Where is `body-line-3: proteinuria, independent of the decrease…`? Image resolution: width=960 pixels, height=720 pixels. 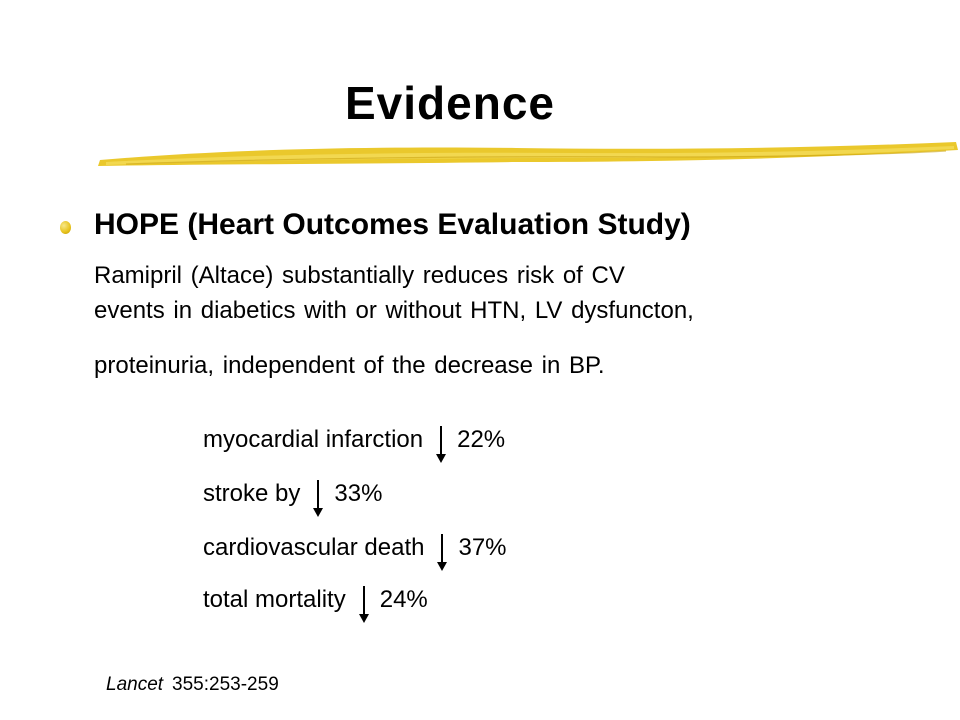 body-line-3: proteinuria, independent of the decrease… is located at coordinates (349, 365).